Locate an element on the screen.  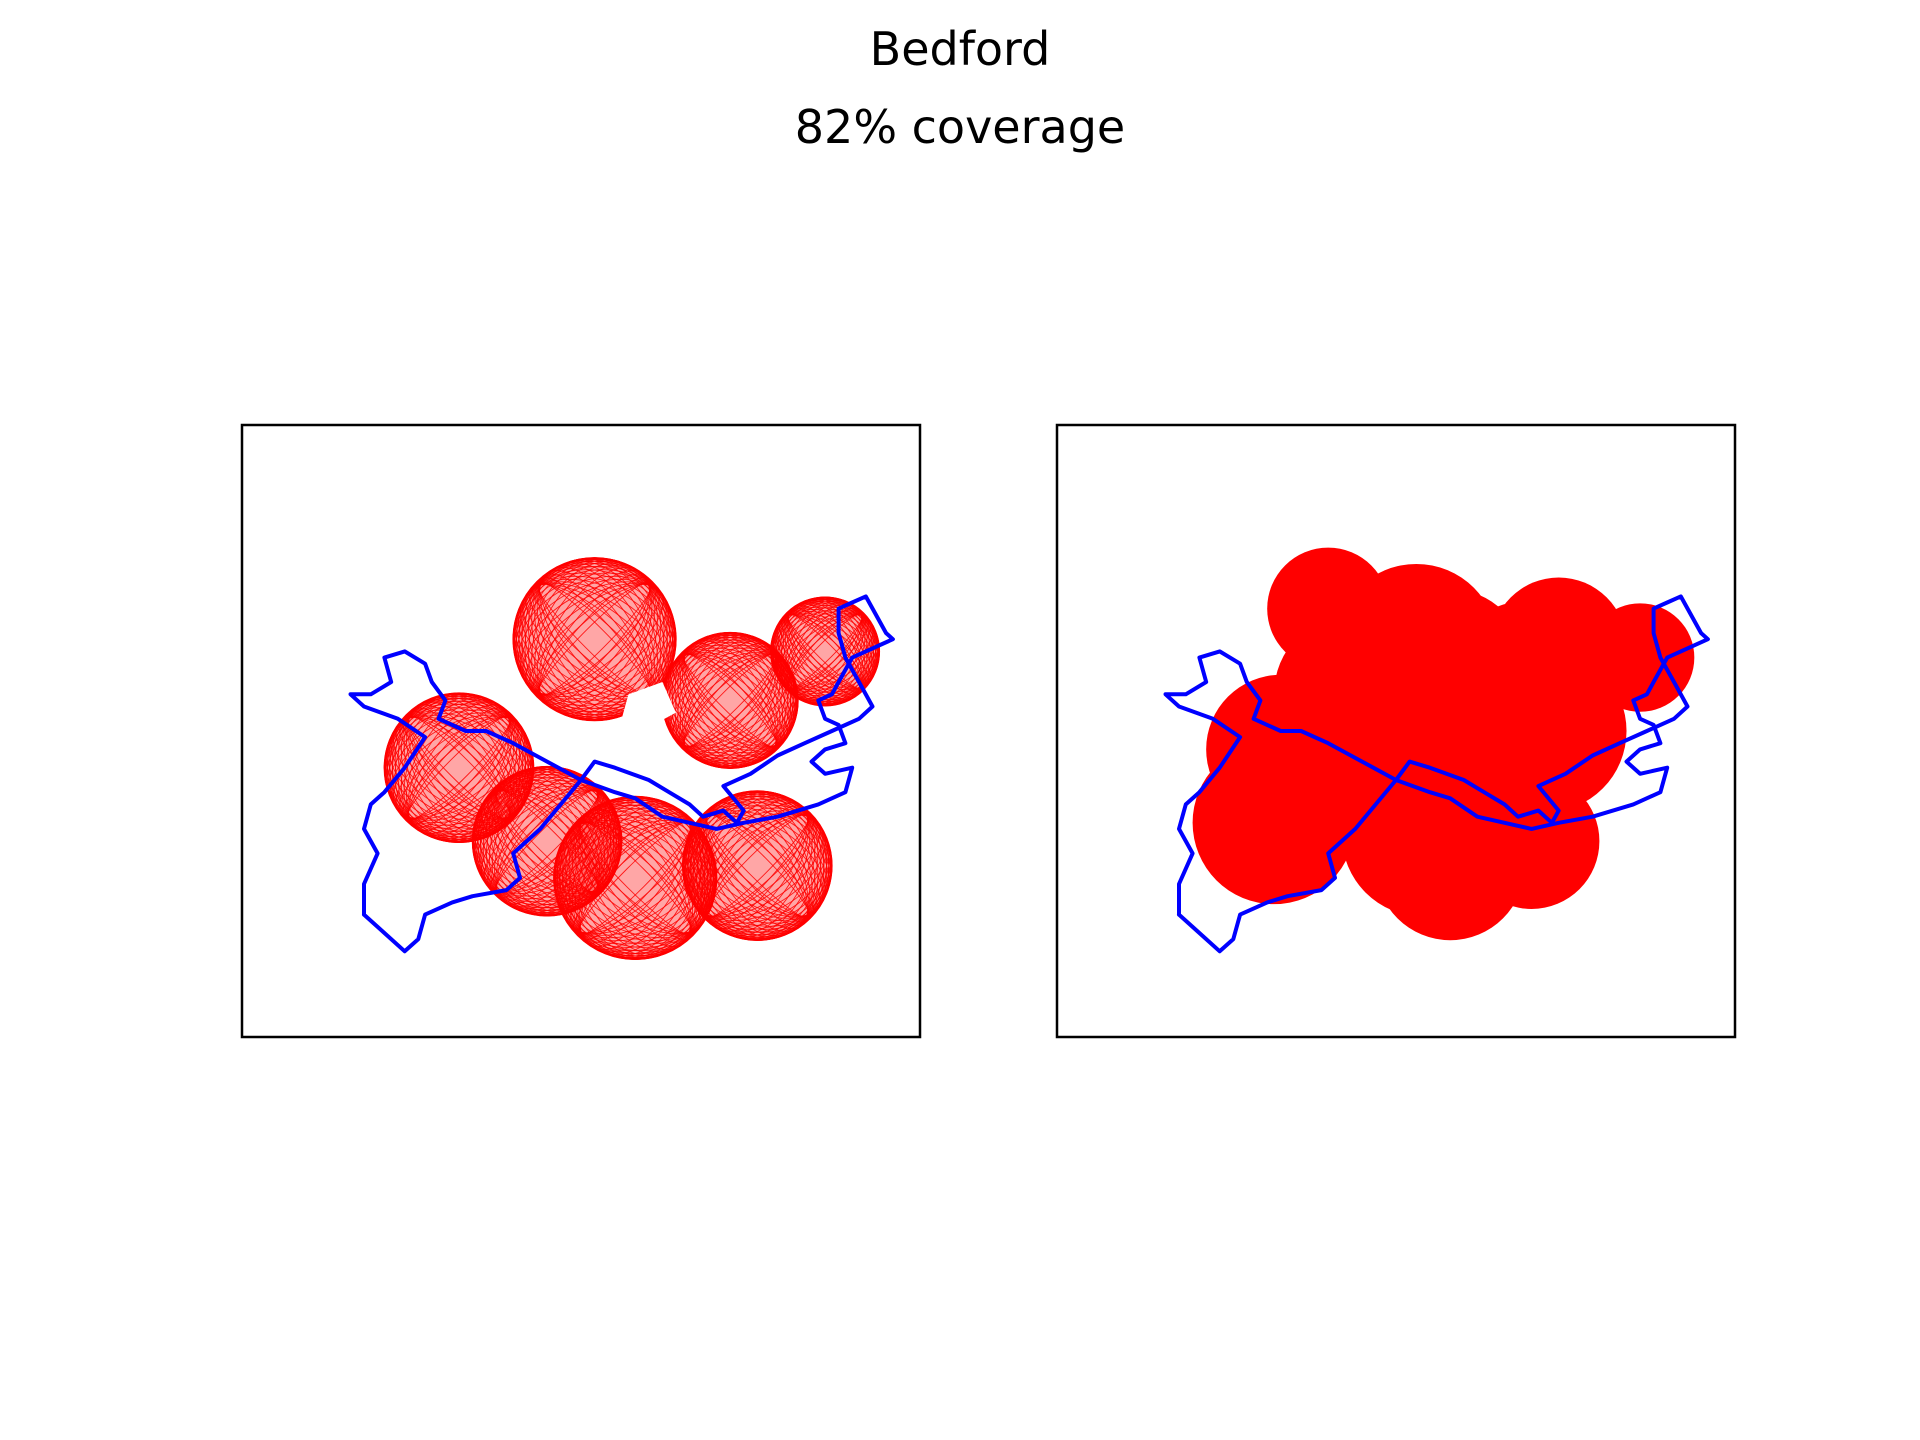
figure-title: Bedford is located at coordinates (960, 49).